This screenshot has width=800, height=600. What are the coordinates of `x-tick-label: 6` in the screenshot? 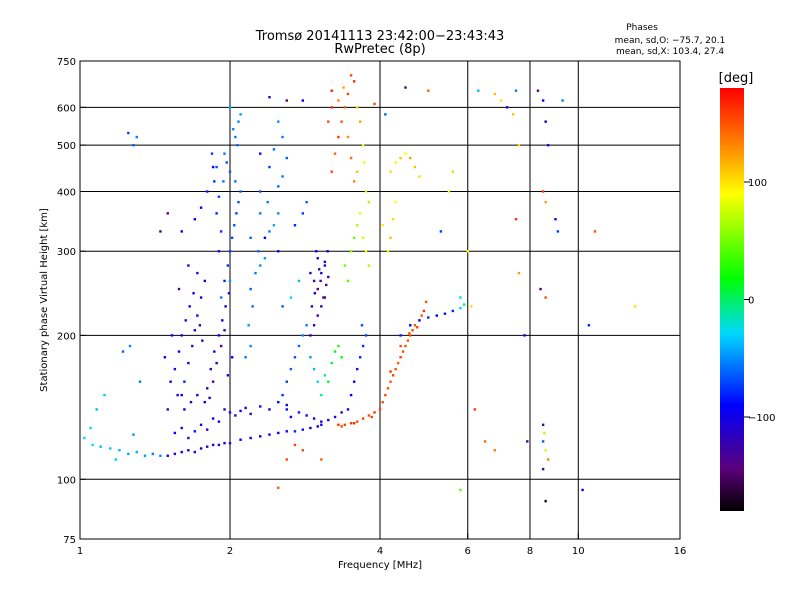 It's located at (468, 551).